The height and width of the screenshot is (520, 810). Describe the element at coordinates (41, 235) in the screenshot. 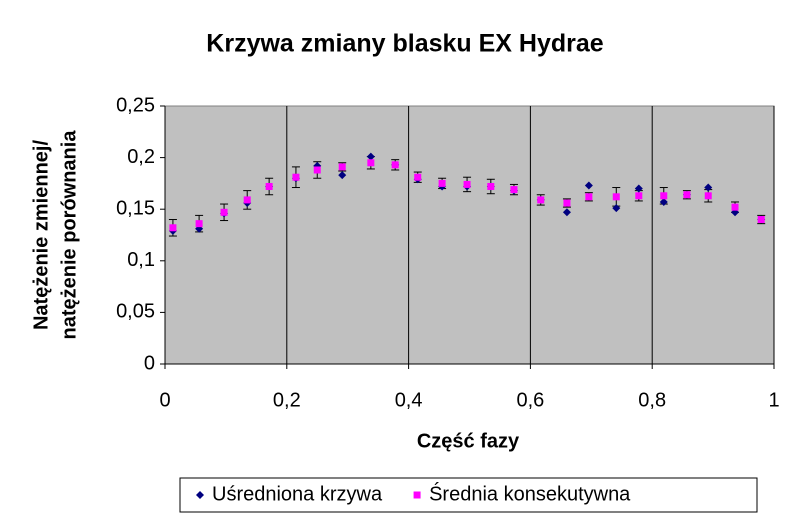

I see `y-axis-label: Natężenie zmiennej/` at that location.